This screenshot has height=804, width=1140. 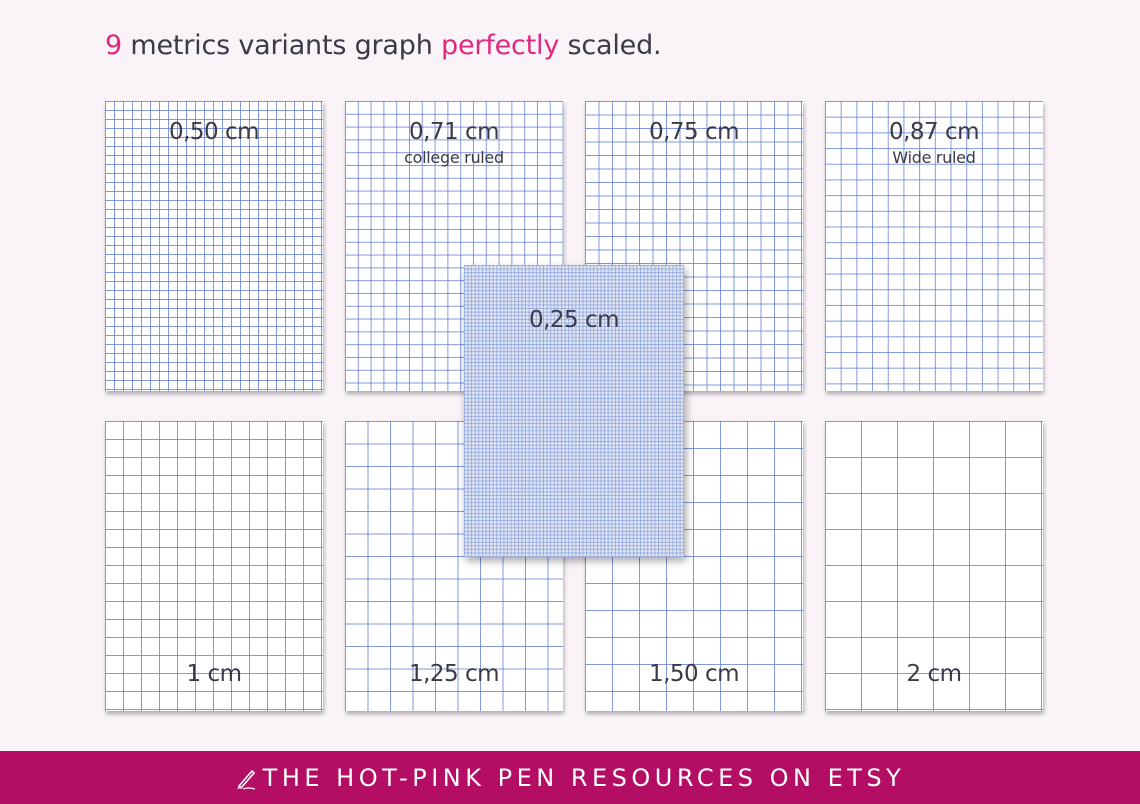 What do you see at coordinates (214, 246) in the screenshot?
I see `grid-card-0-50cm: 0,50 cm` at bounding box center [214, 246].